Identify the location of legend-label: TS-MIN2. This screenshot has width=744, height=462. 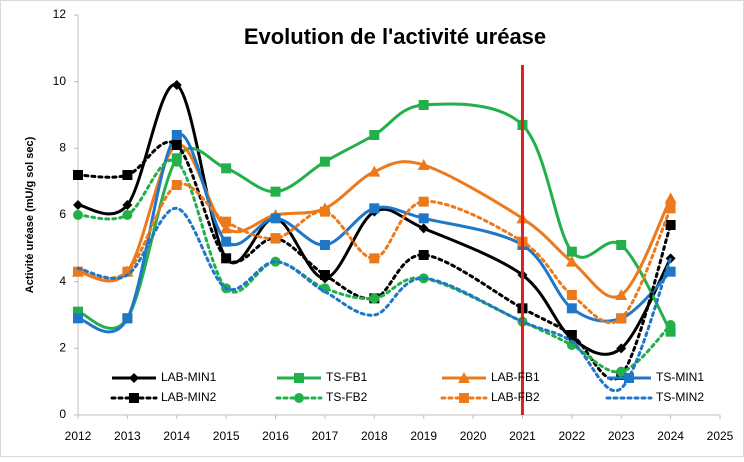
(680, 397).